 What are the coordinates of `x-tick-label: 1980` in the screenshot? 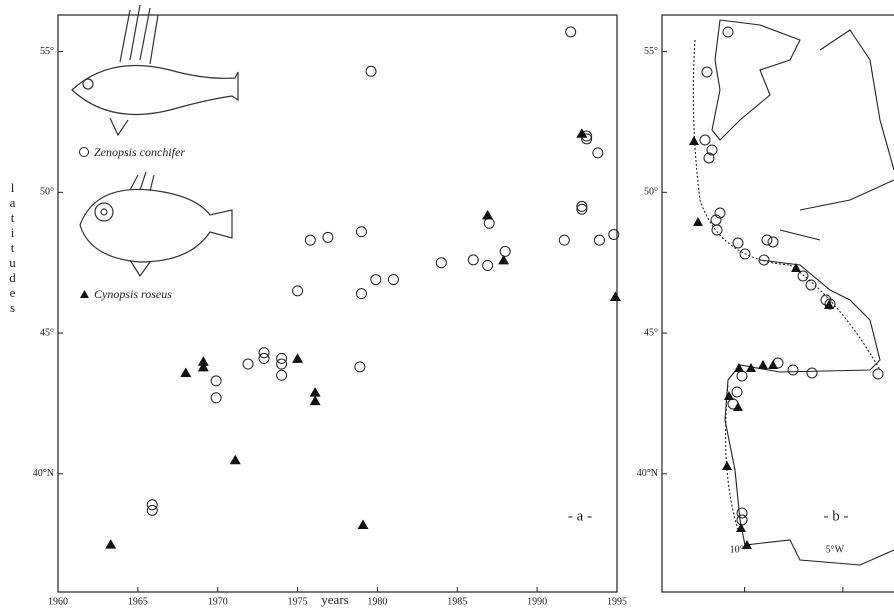 It's located at (377, 601).